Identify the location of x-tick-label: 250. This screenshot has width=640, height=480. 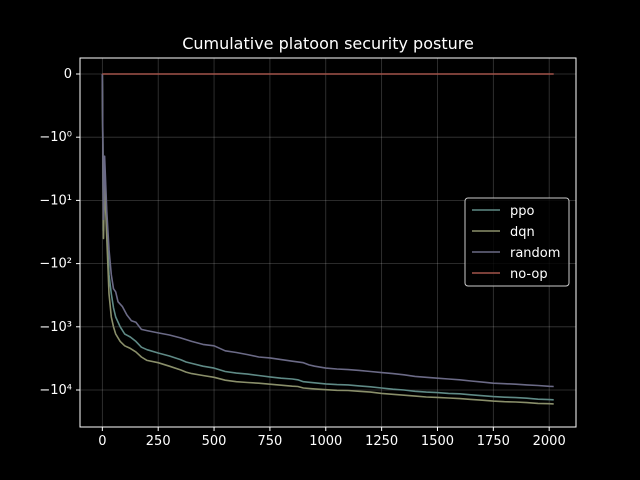
(158, 441).